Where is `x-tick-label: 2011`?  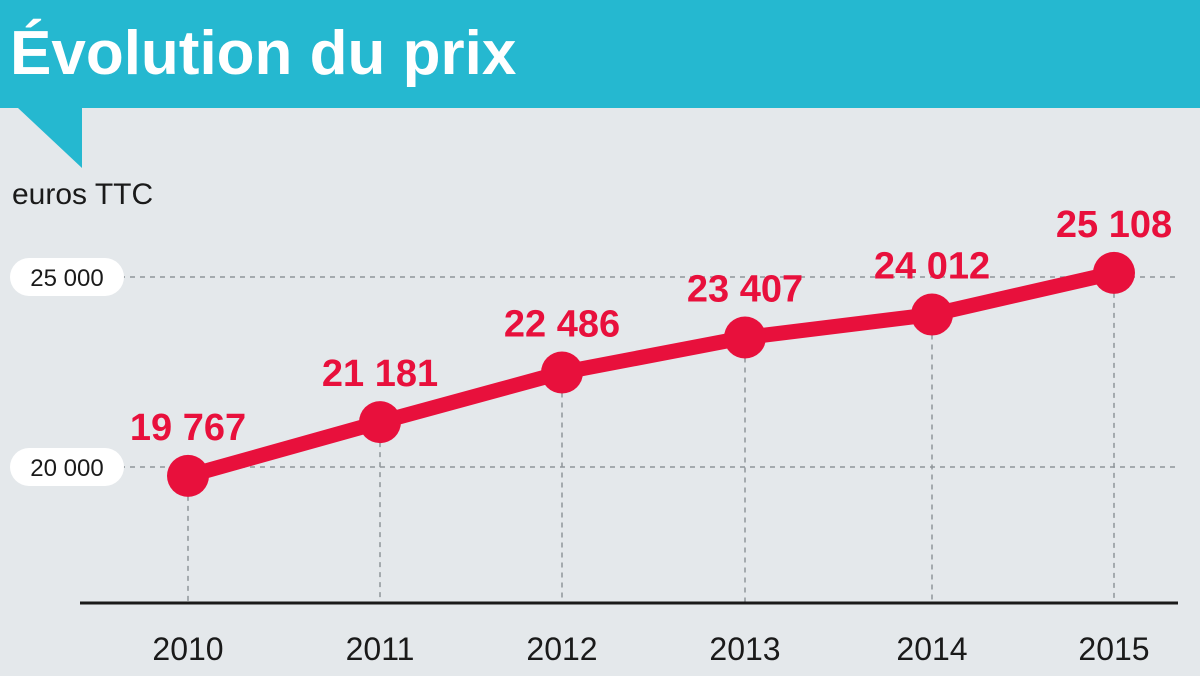 x-tick-label: 2011 is located at coordinates (380, 649).